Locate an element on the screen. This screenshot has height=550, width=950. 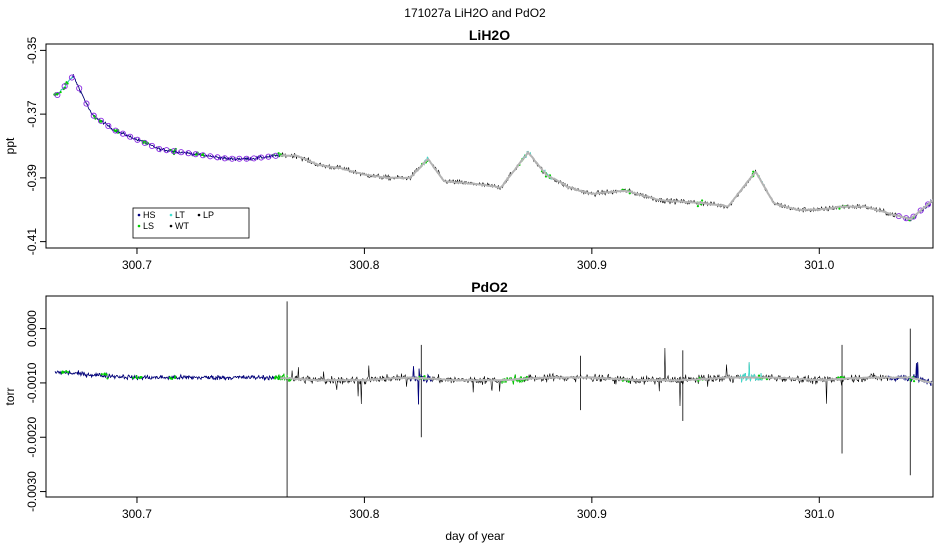
y-tick-label: -0.0030 is located at coordinates (32, 491).